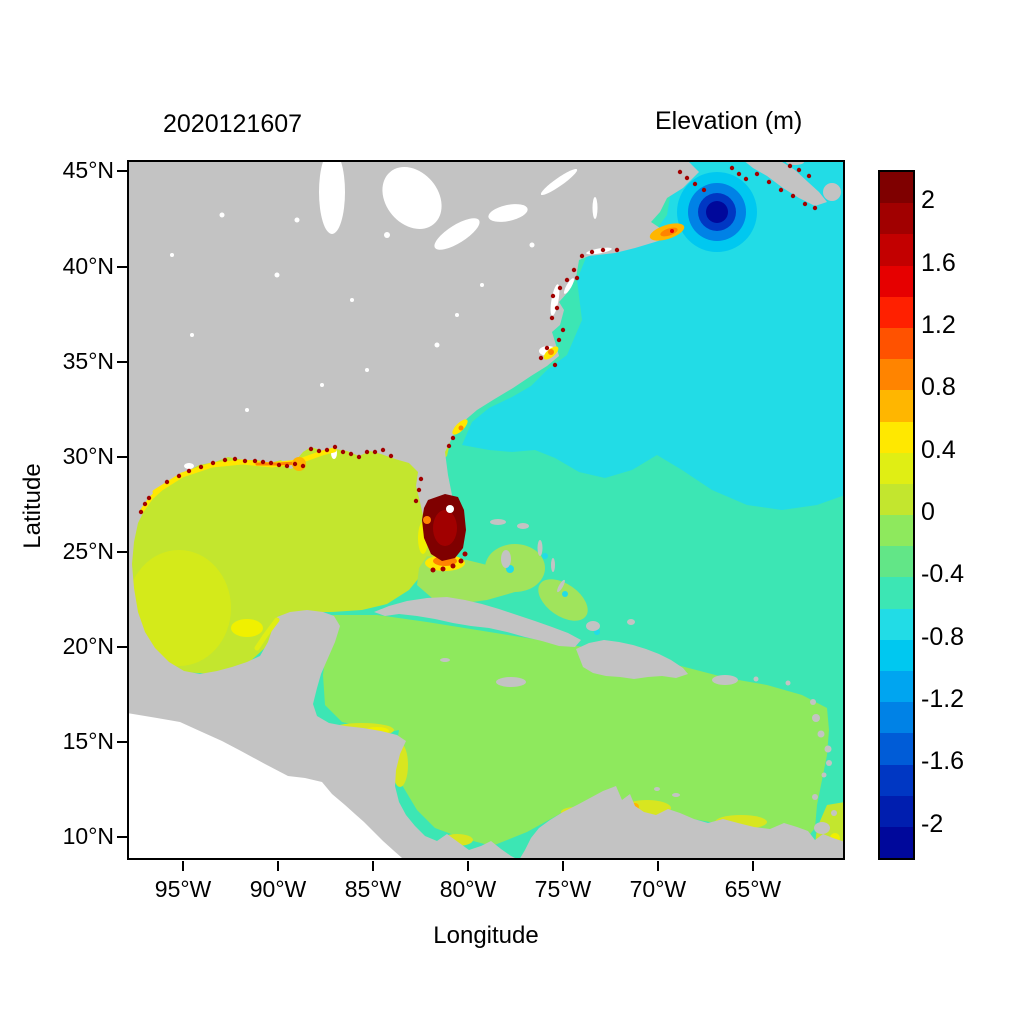 The image size is (1024, 1024). Describe the element at coordinates (938, 324) in the screenshot. I see `colorbar-tick-label: 1.2` at that location.